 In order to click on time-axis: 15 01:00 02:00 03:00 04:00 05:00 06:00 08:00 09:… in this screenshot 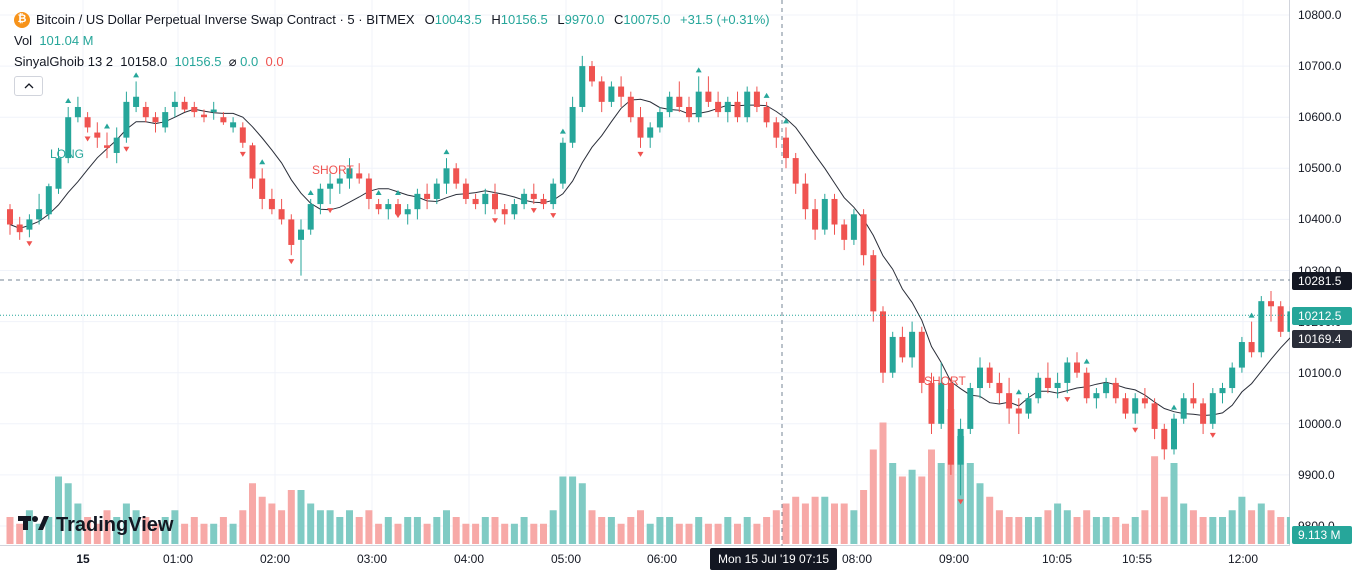, I will do `click(645, 561)`.